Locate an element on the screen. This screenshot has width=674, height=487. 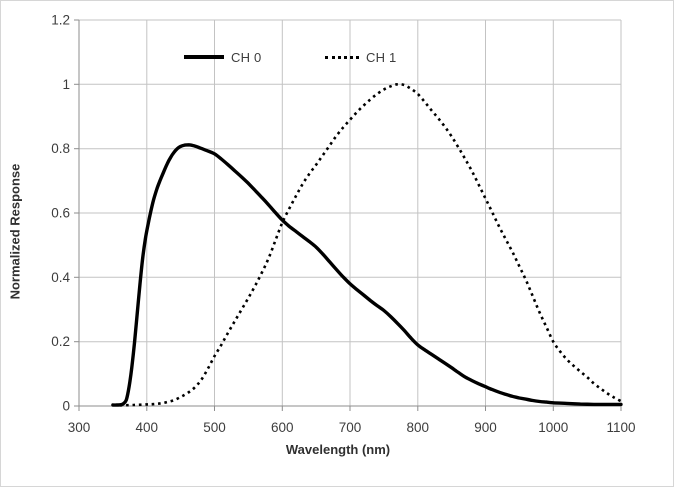
y-tick-label: 0.8 is located at coordinates (60, 148).